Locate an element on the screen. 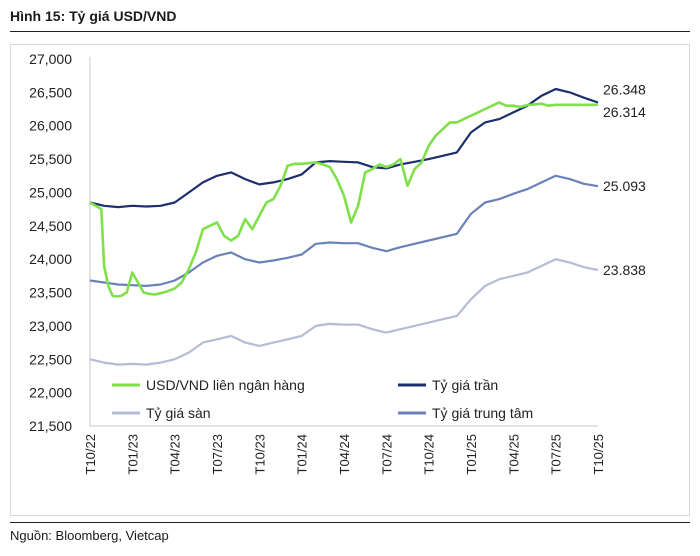 The width and height of the screenshot is (700, 556). x-tick-label: T01/24 is located at coordinates (302, 454).